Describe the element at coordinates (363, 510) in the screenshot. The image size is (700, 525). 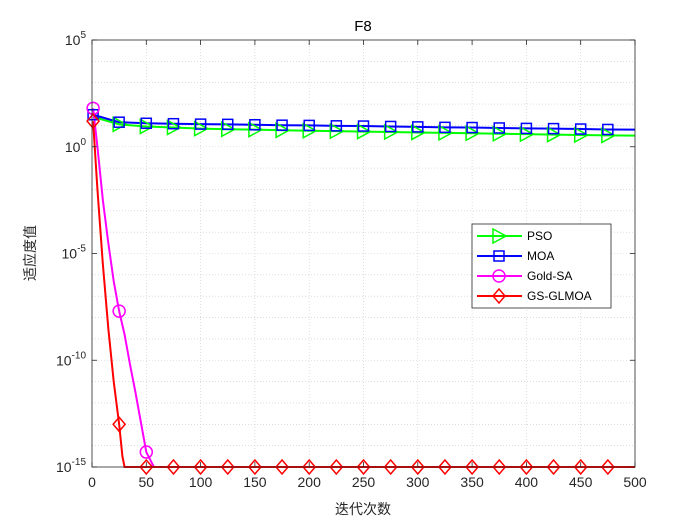
I see `x-axis-label: 迭代次数` at that location.